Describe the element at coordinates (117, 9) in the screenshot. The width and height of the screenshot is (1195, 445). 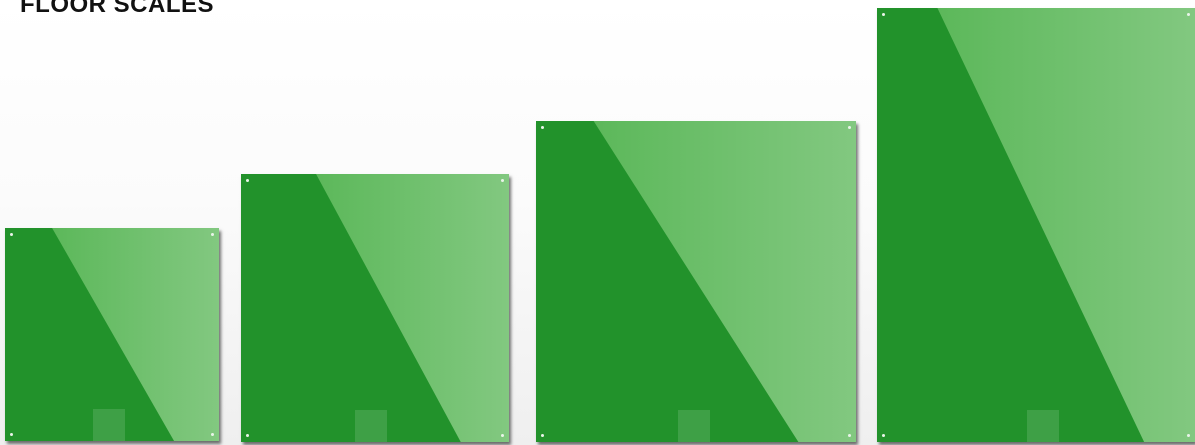
I see `page-title: FLOOR SCALES` at that location.